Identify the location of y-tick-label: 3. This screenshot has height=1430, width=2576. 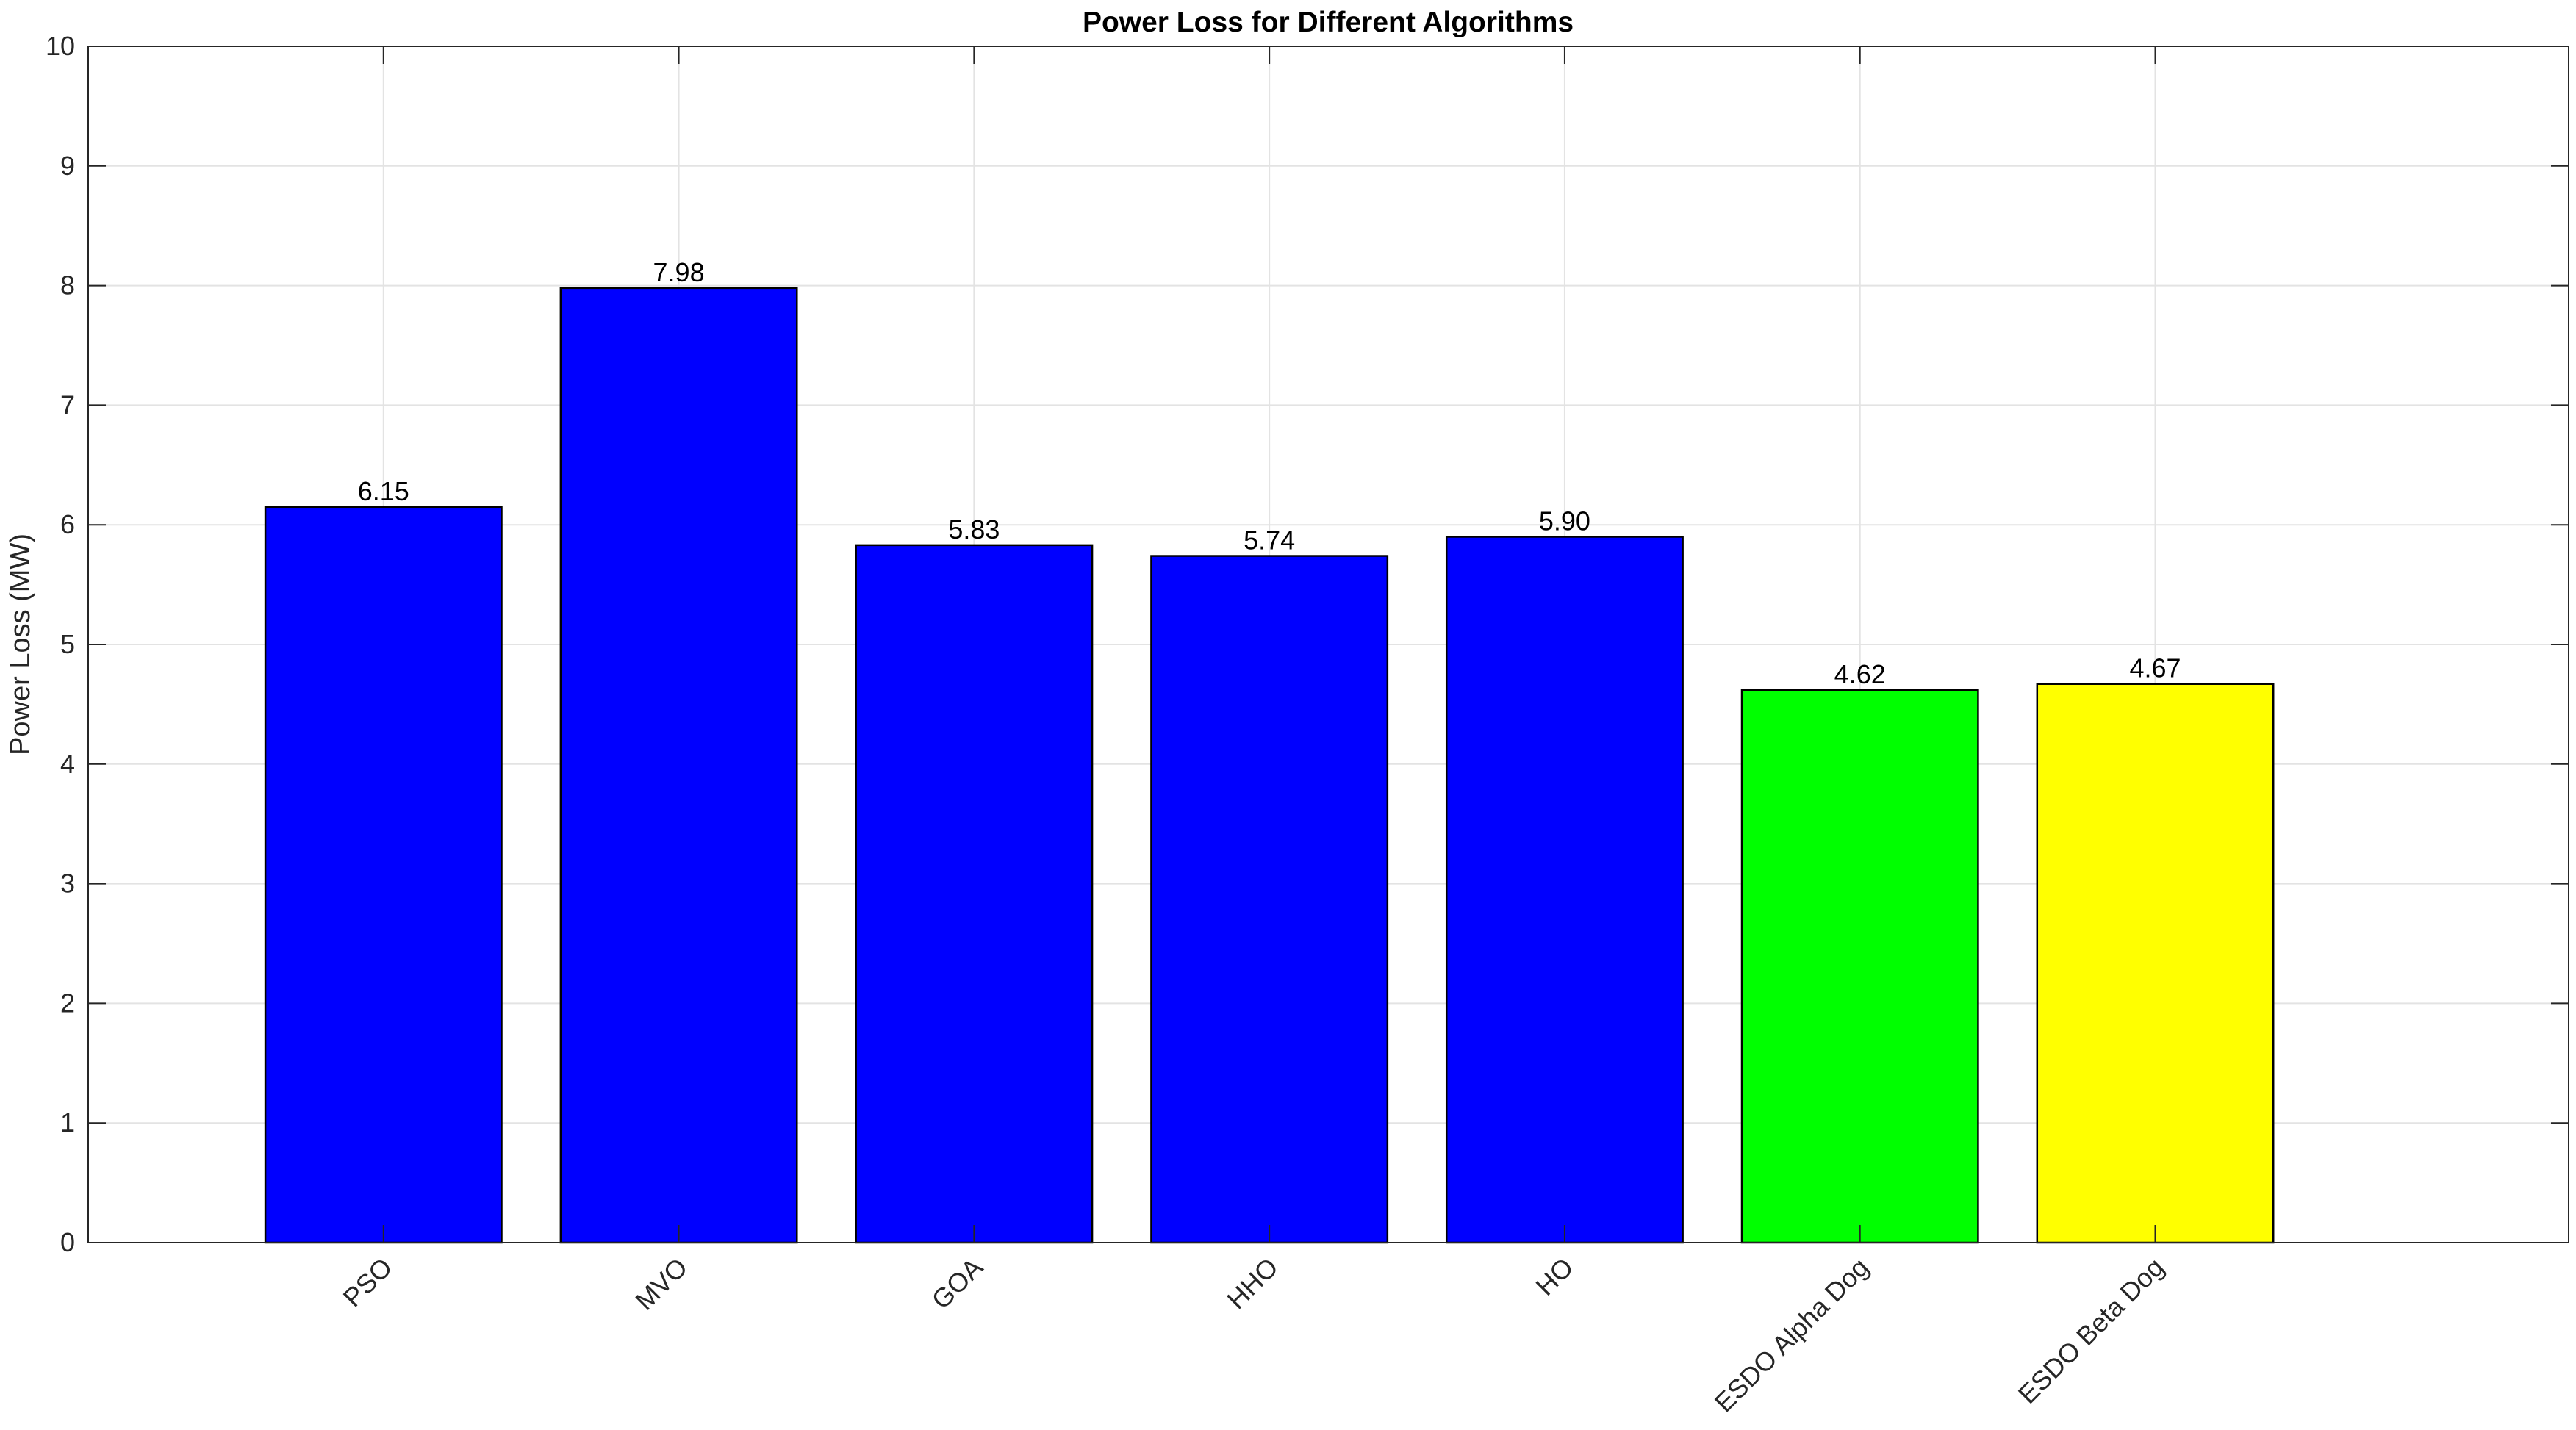
(67, 884).